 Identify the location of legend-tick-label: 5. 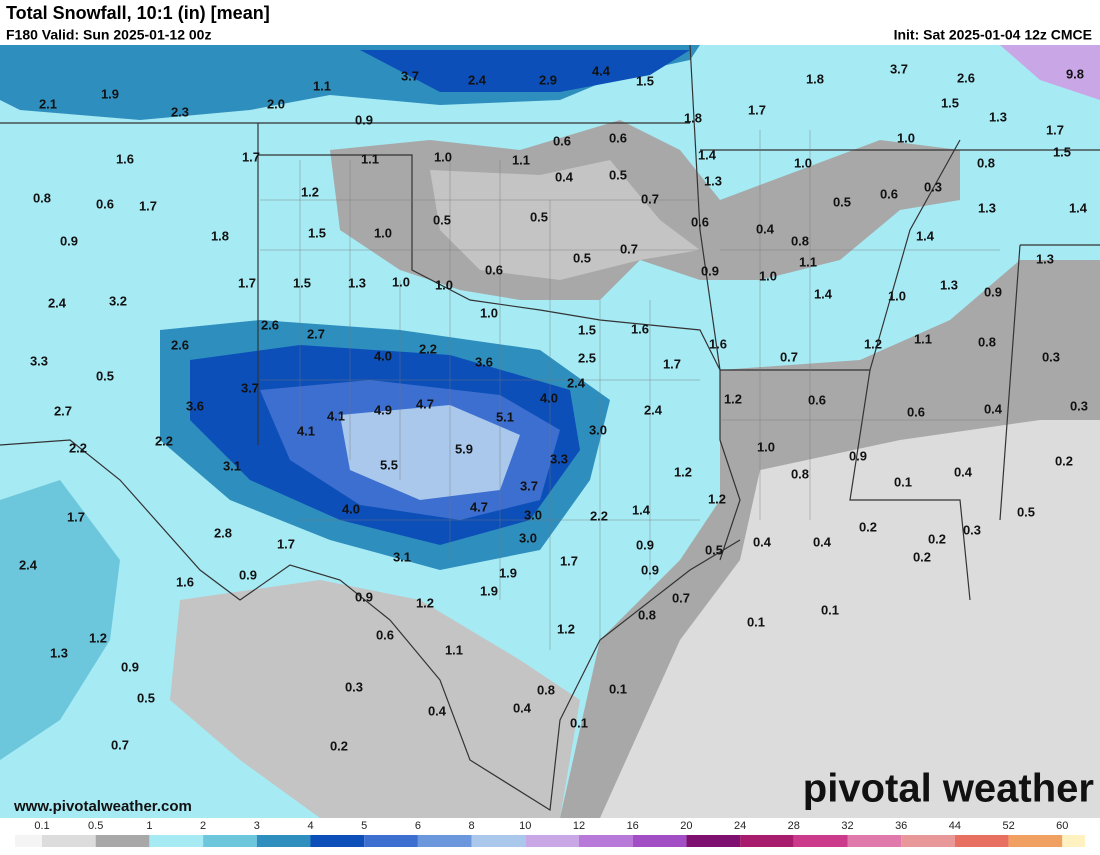
(364, 826).